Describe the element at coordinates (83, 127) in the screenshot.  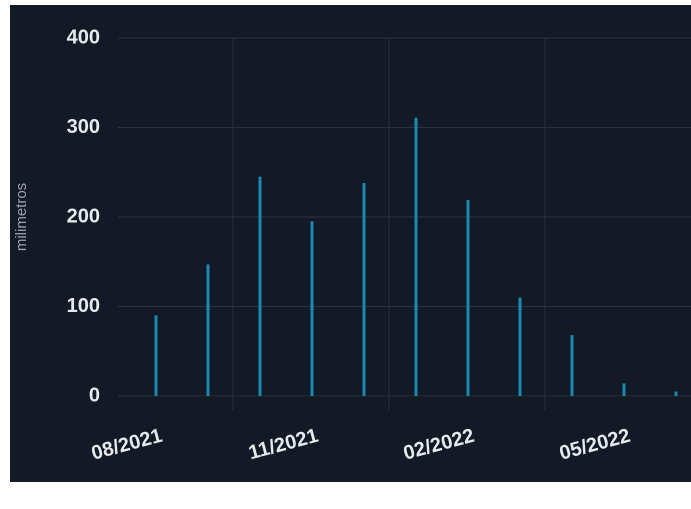
I see `y-tick-label: 300` at that location.